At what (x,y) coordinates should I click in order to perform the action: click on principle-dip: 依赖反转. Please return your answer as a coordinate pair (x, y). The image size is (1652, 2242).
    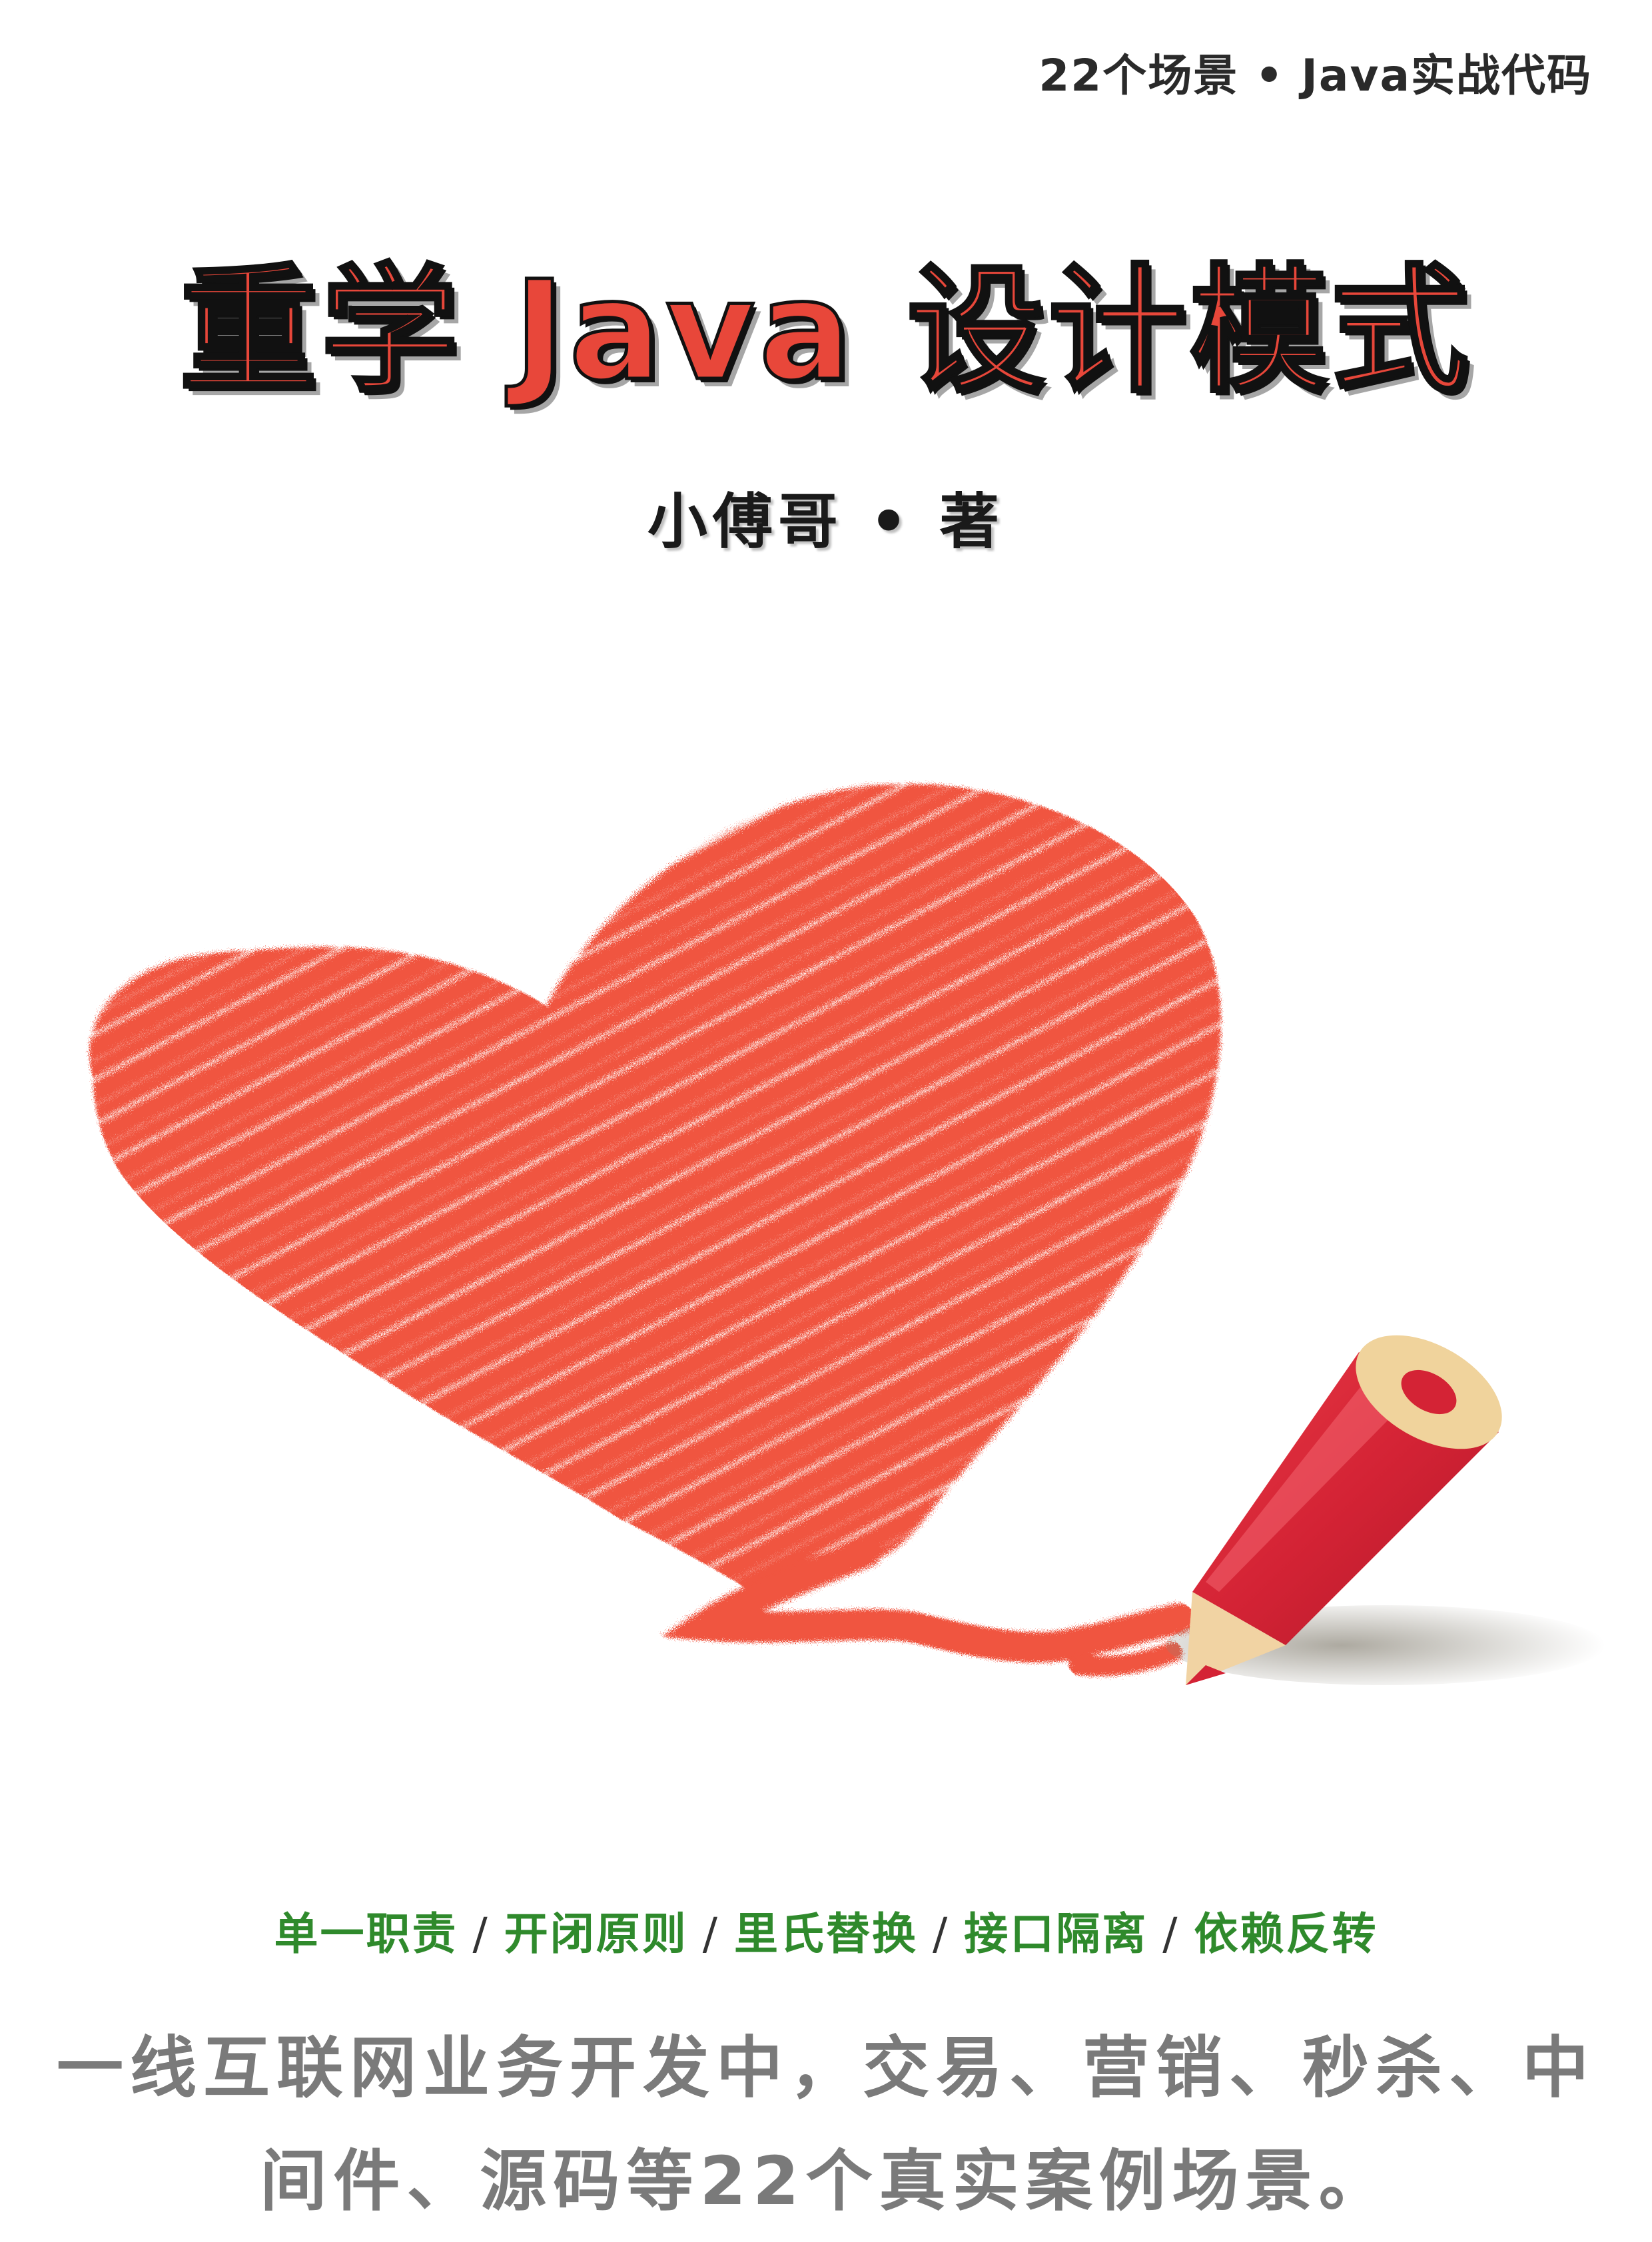
    Looking at the image, I should click on (1286, 1934).